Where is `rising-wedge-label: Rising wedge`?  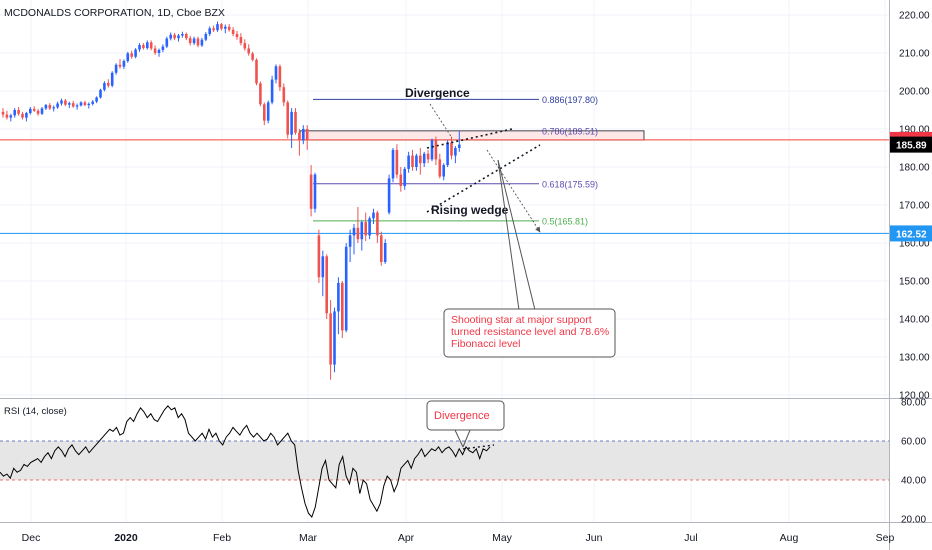
rising-wedge-label: Rising wedge is located at coordinates (470, 210).